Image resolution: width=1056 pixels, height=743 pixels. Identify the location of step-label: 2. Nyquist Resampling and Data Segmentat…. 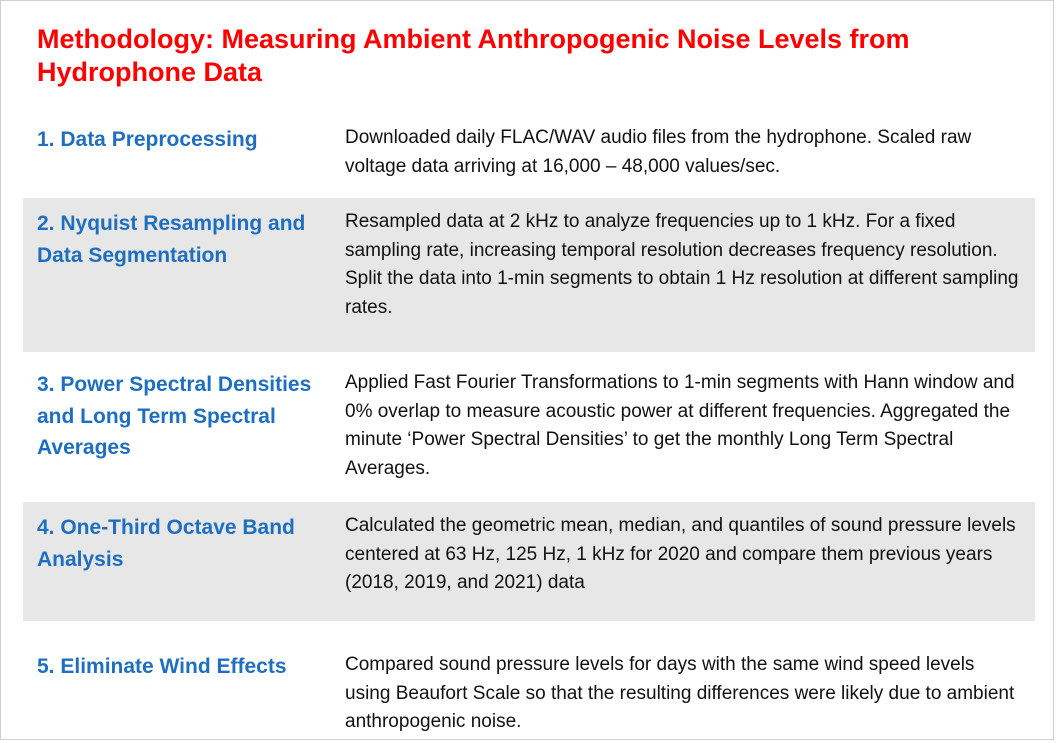
(171, 239).